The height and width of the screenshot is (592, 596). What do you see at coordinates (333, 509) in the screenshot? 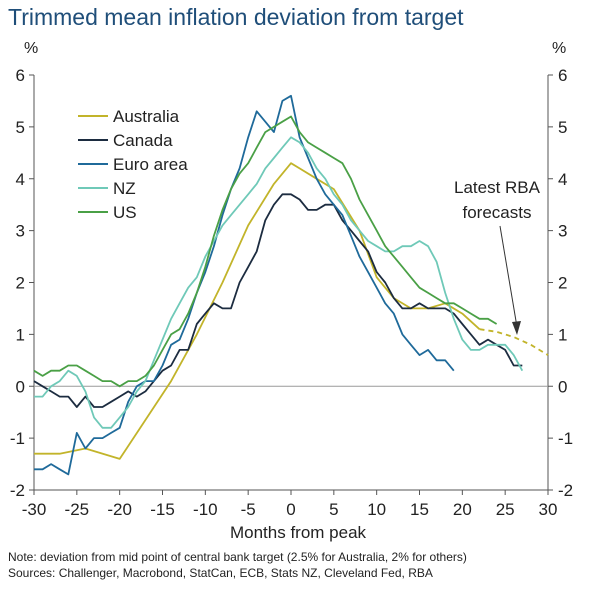
I see `x-tick-label: 5` at bounding box center [333, 509].